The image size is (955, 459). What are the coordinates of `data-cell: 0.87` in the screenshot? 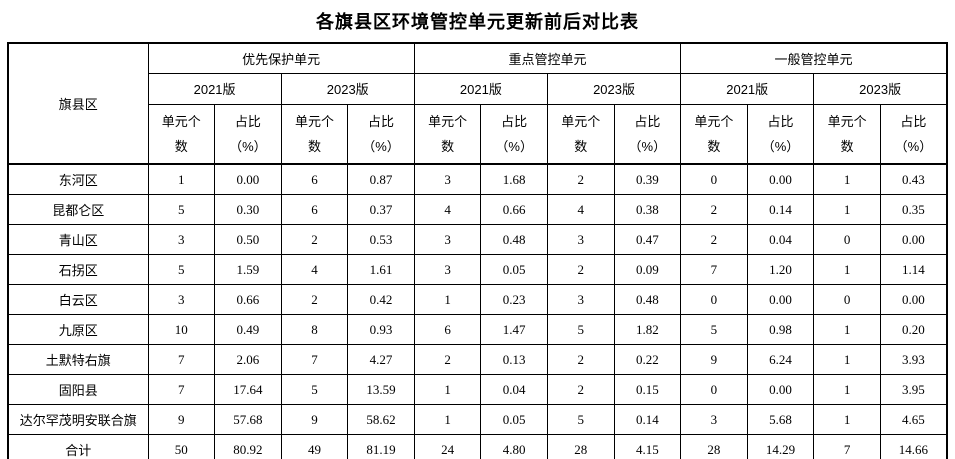 It's located at (381, 179).